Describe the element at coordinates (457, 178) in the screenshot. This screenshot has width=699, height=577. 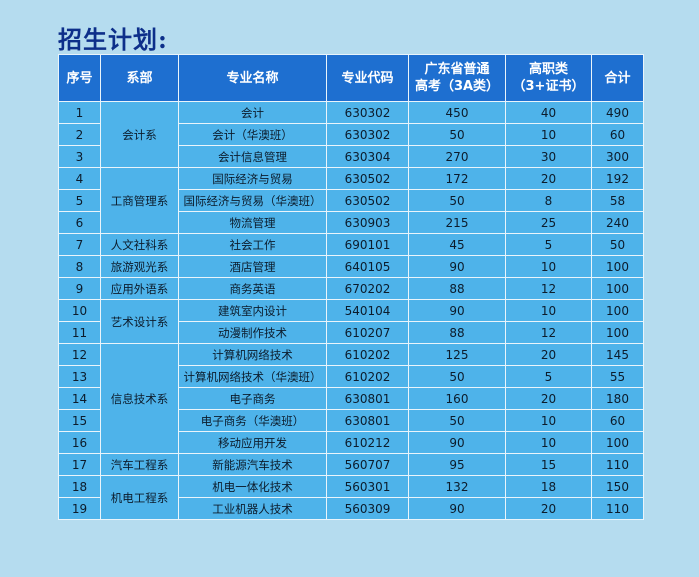
I see `cell-guangdong-exam-quota: 172` at that location.